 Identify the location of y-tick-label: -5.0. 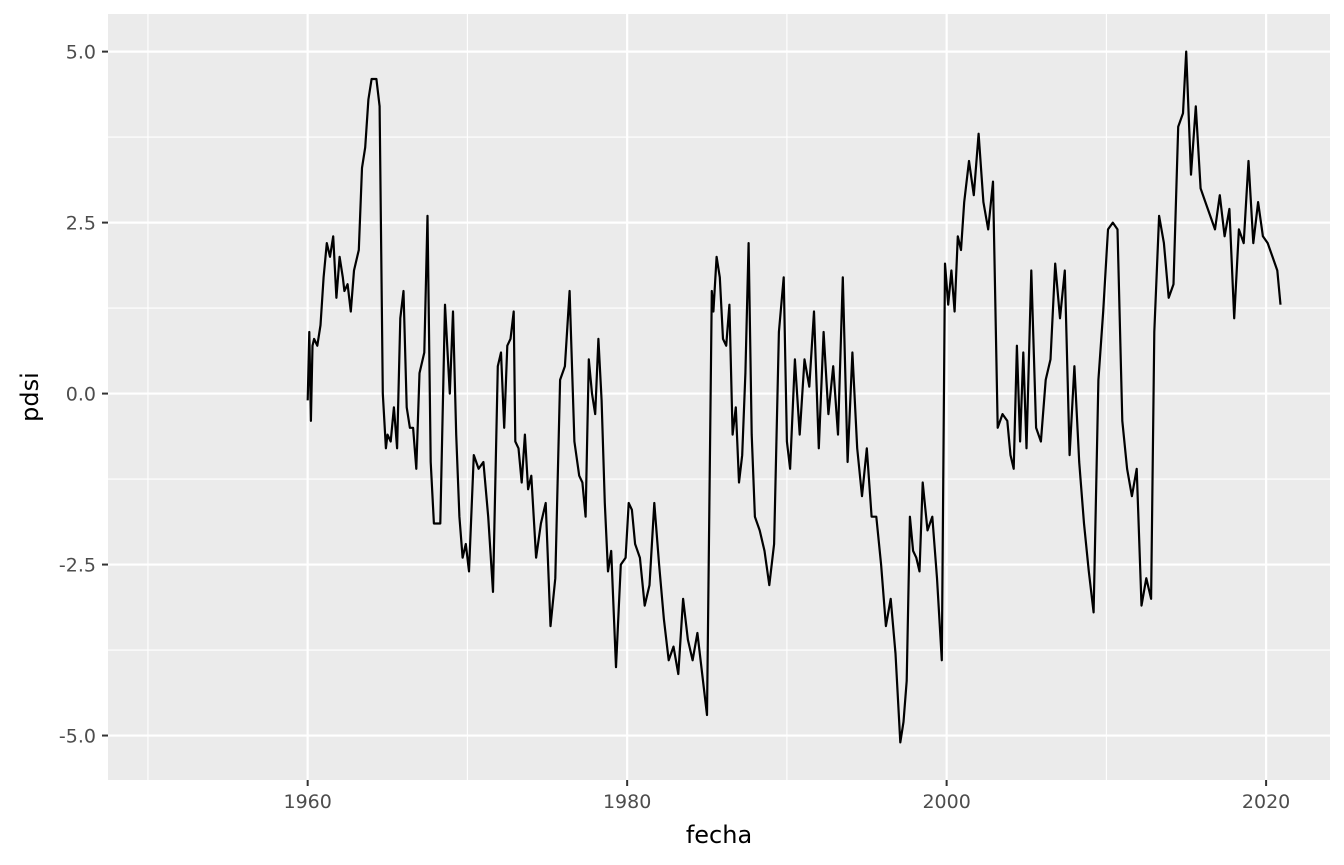
(77, 737).